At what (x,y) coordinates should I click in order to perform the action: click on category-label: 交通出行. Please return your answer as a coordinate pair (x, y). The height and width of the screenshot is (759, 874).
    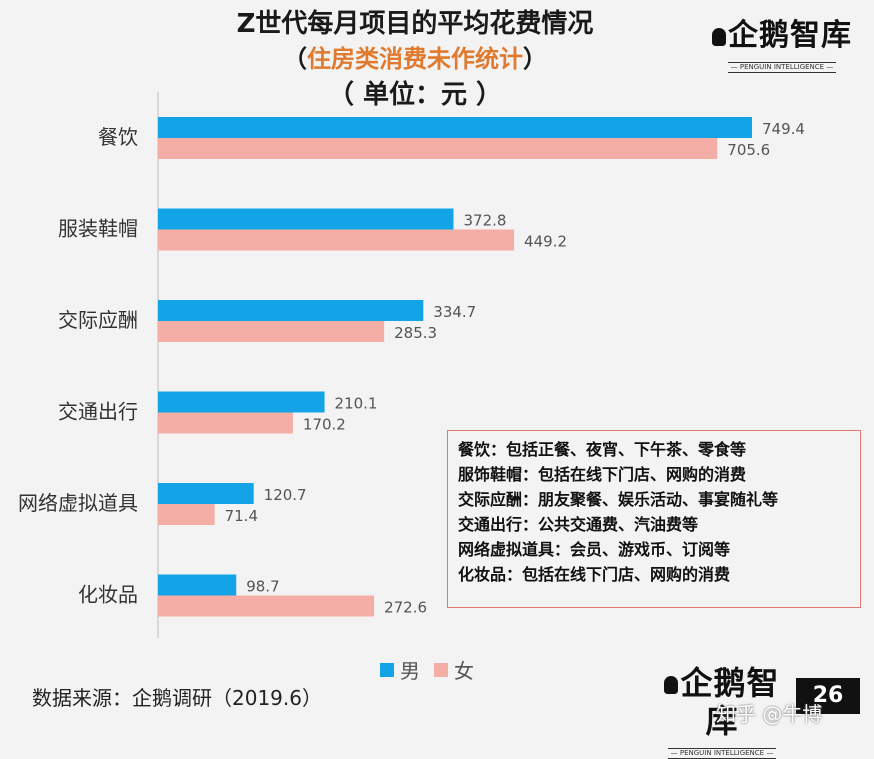
    Looking at the image, I should click on (98, 412).